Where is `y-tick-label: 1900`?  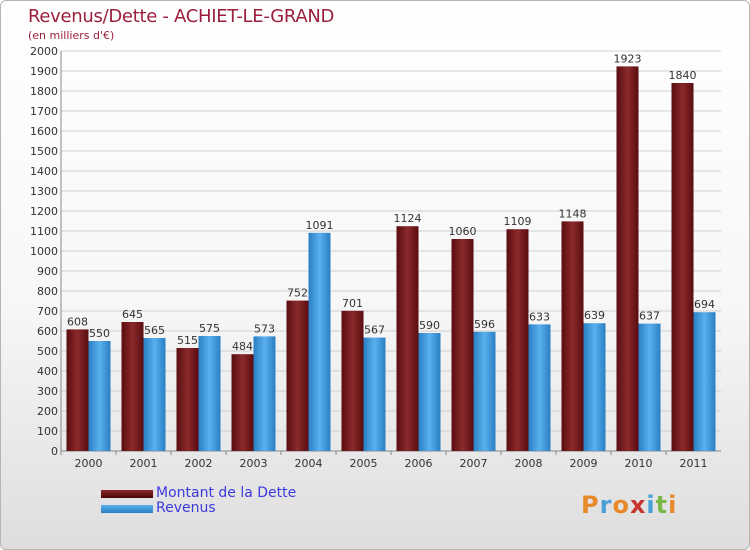
y-tick-label: 1900 is located at coordinates (44, 71).